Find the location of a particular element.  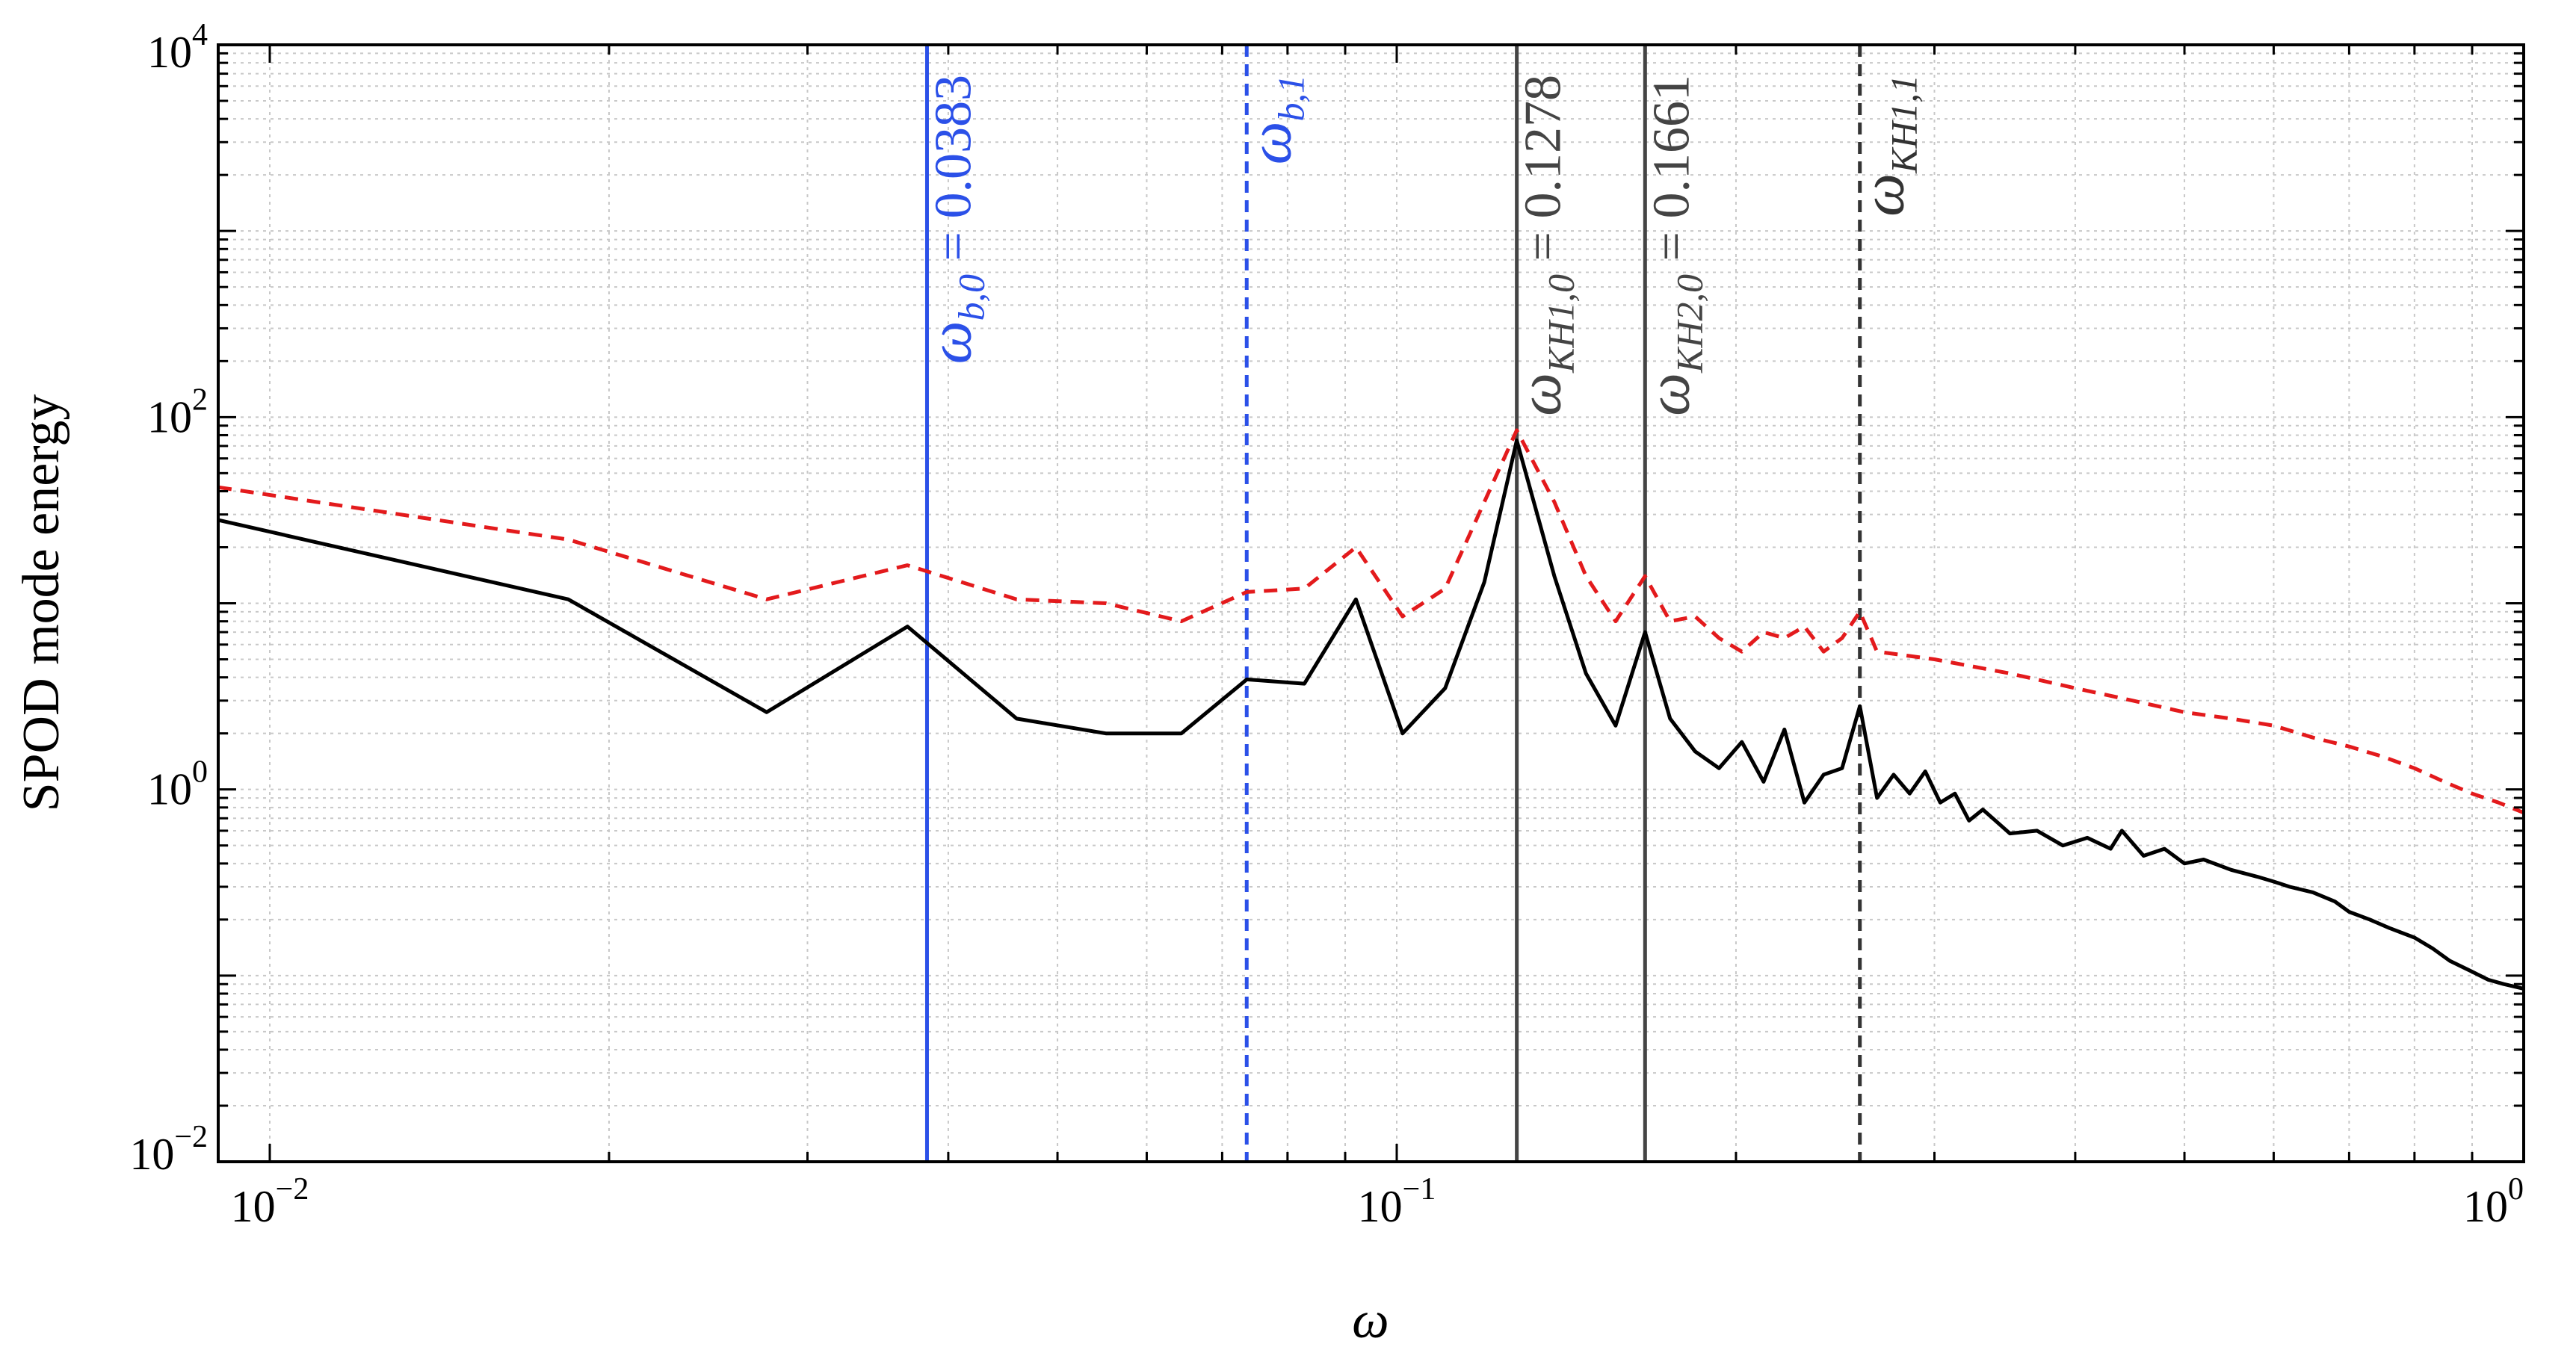

vertical-line-label: ωb,1 is located at coordinates (1273, 119).